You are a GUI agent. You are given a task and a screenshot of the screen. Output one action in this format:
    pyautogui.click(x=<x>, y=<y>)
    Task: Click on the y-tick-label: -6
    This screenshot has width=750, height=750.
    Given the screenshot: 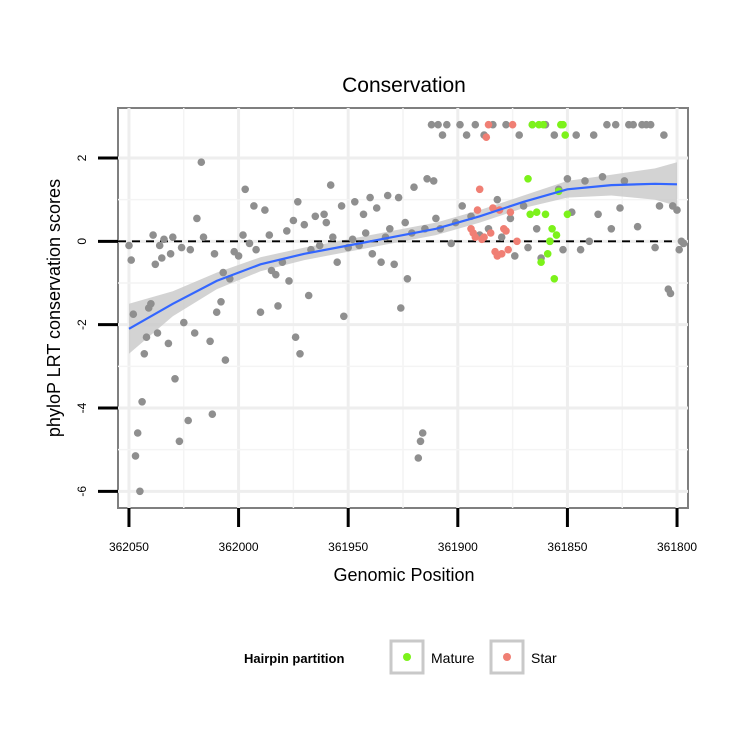 What is the action you would take?
    pyautogui.click(x=82, y=491)
    